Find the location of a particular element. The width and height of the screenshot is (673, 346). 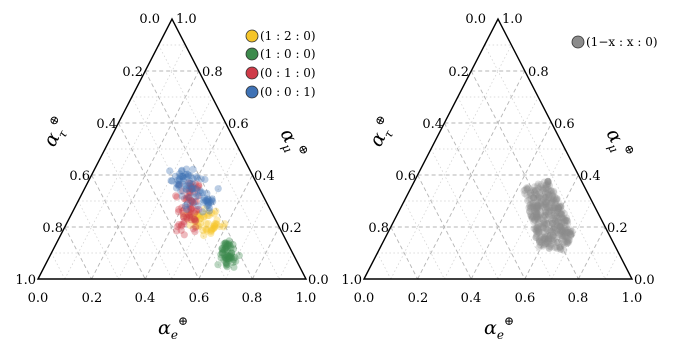

axis-title-bottom-right: αe⊕ is located at coordinates (499, 327).